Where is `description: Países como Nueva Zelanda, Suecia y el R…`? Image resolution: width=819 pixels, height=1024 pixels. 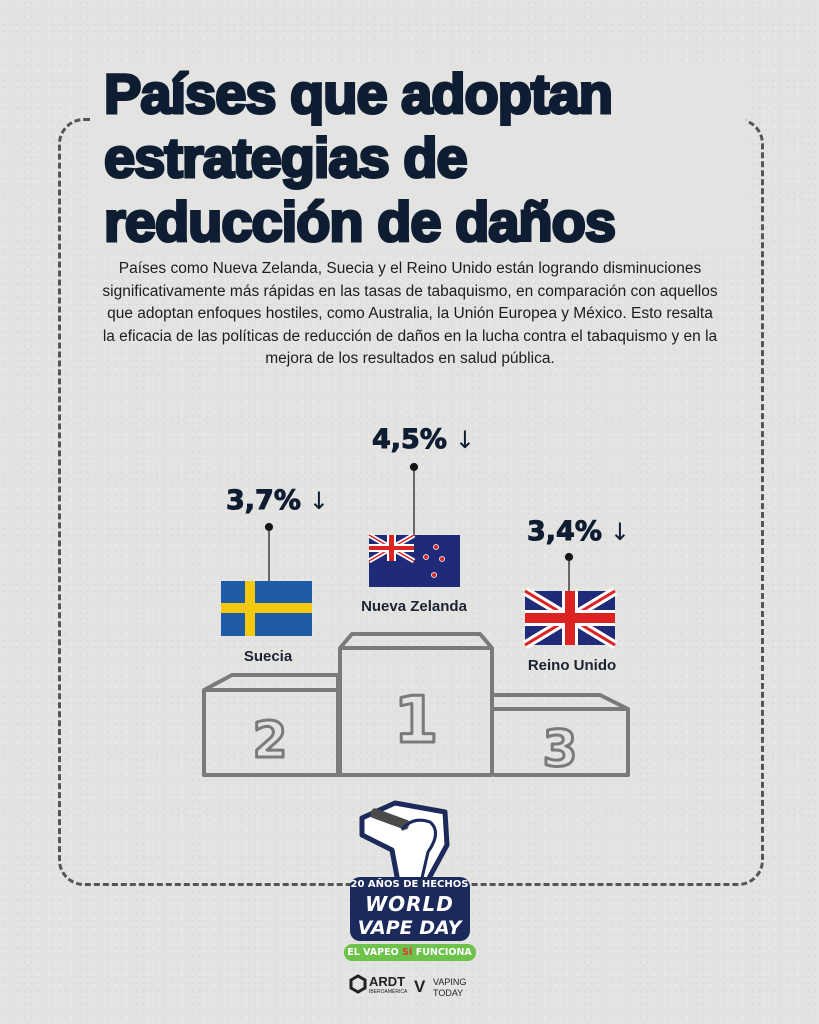
description: Países como Nueva Zelanda, Suecia y el R… is located at coordinates (410, 314).